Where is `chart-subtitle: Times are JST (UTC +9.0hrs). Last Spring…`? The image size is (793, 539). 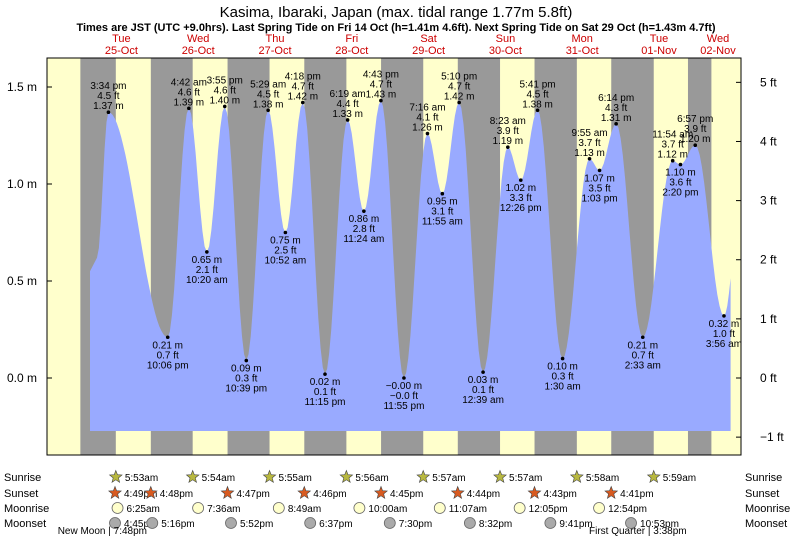 chart-subtitle: Times are JST (UTC +9.0hrs). Last Spring… is located at coordinates (395, 28).